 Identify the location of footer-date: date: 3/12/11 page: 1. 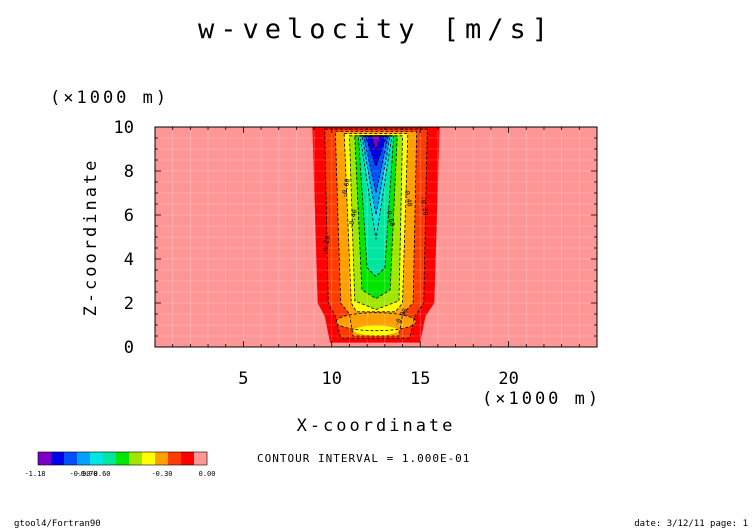
(691, 524).